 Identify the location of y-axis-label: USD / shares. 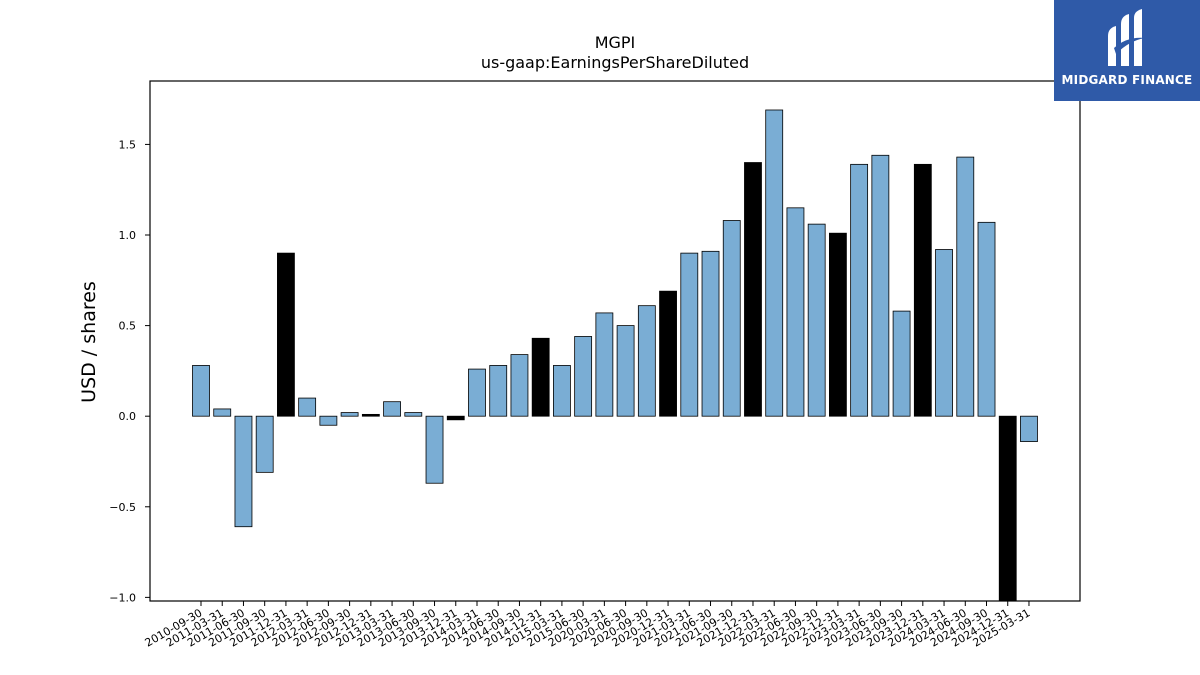
(89, 342).